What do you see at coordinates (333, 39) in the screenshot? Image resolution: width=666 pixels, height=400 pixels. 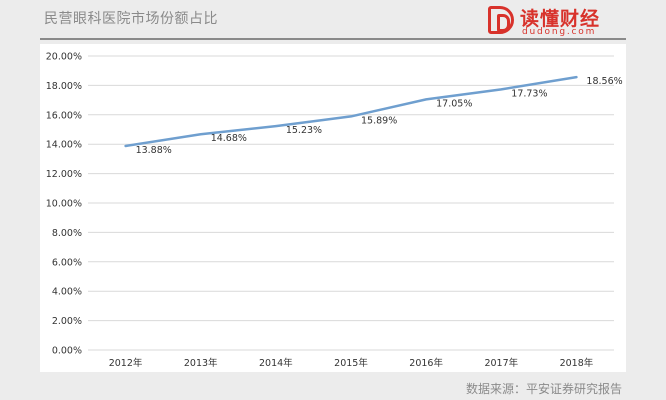 I see `header-divider` at bounding box center [333, 39].